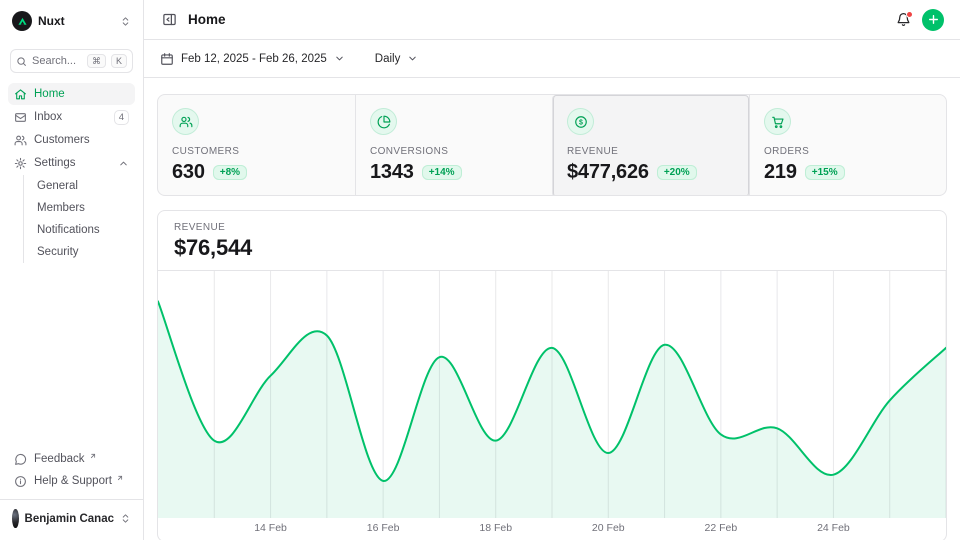 The image size is (960, 540). I want to click on inbox-icon, so click(20, 117).